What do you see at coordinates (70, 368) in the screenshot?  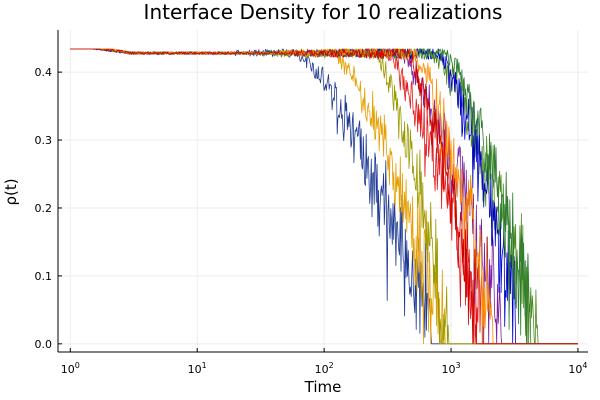 I see `x-tick-label: 10⁰` at bounding box center [70, 368].